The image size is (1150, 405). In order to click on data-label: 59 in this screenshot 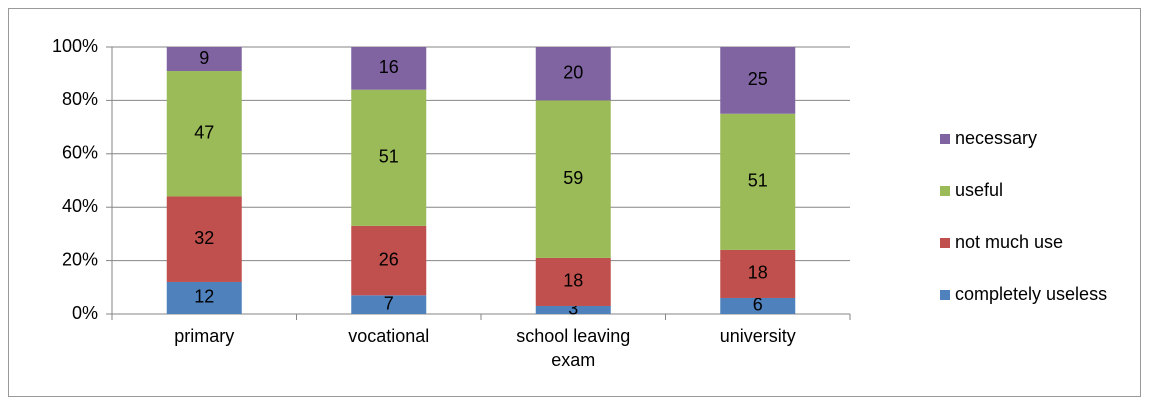, I will do `click(573, 178)`.